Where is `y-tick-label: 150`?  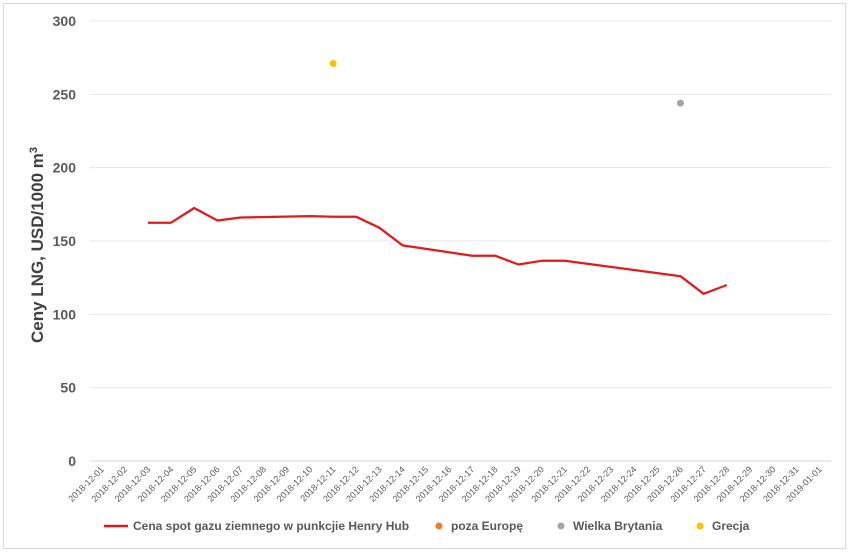 y-tick-label: 150 is located at coordinates (65, 241).